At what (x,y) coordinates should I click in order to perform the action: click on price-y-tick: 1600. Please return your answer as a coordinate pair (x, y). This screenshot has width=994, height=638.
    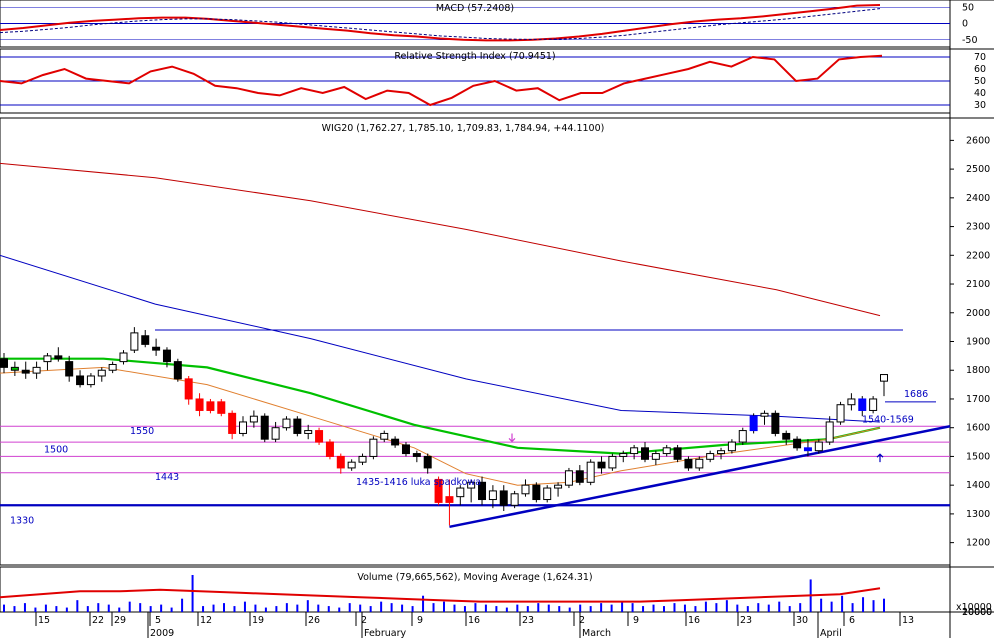
    Looking at the image, I should click on (978, 428).